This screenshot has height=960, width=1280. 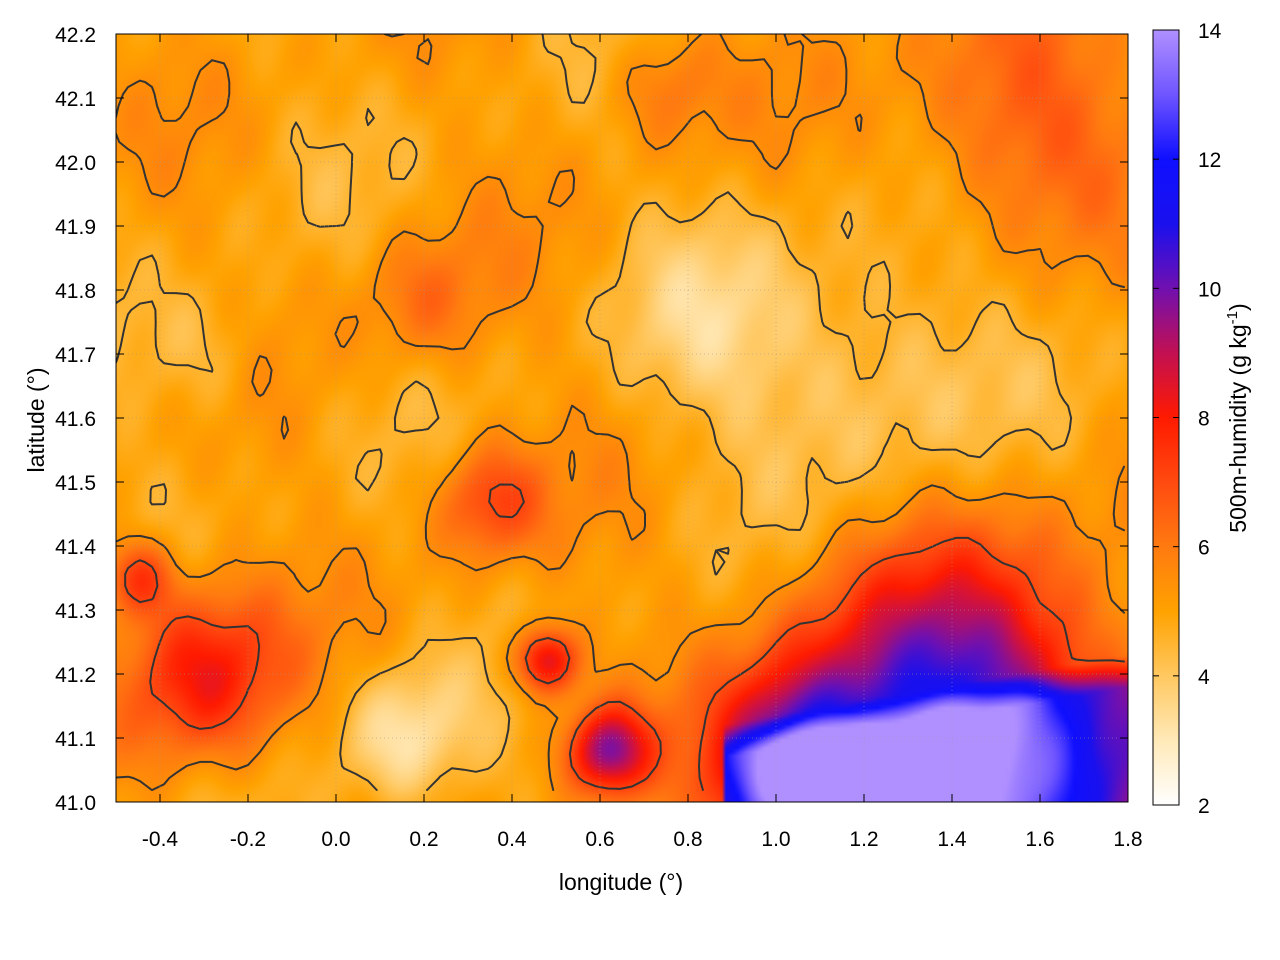 What do you see at coordinates (75, 611) in the screenshot?
I see `y-tick-label: 41.3` at bounding box center [75, 611].